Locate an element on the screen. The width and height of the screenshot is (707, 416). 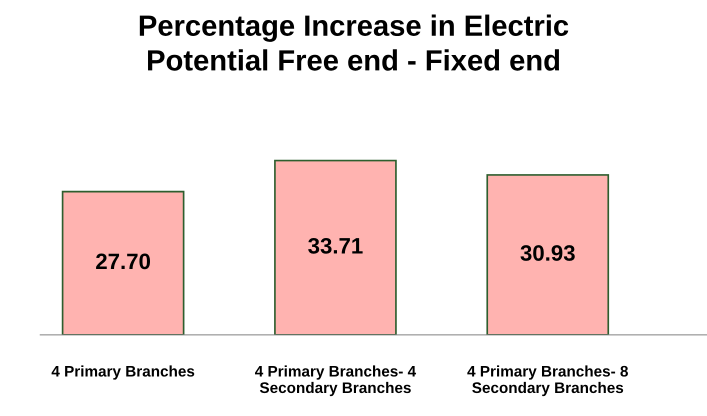
data-label: 30.93 is located at coordinates (547, 253).